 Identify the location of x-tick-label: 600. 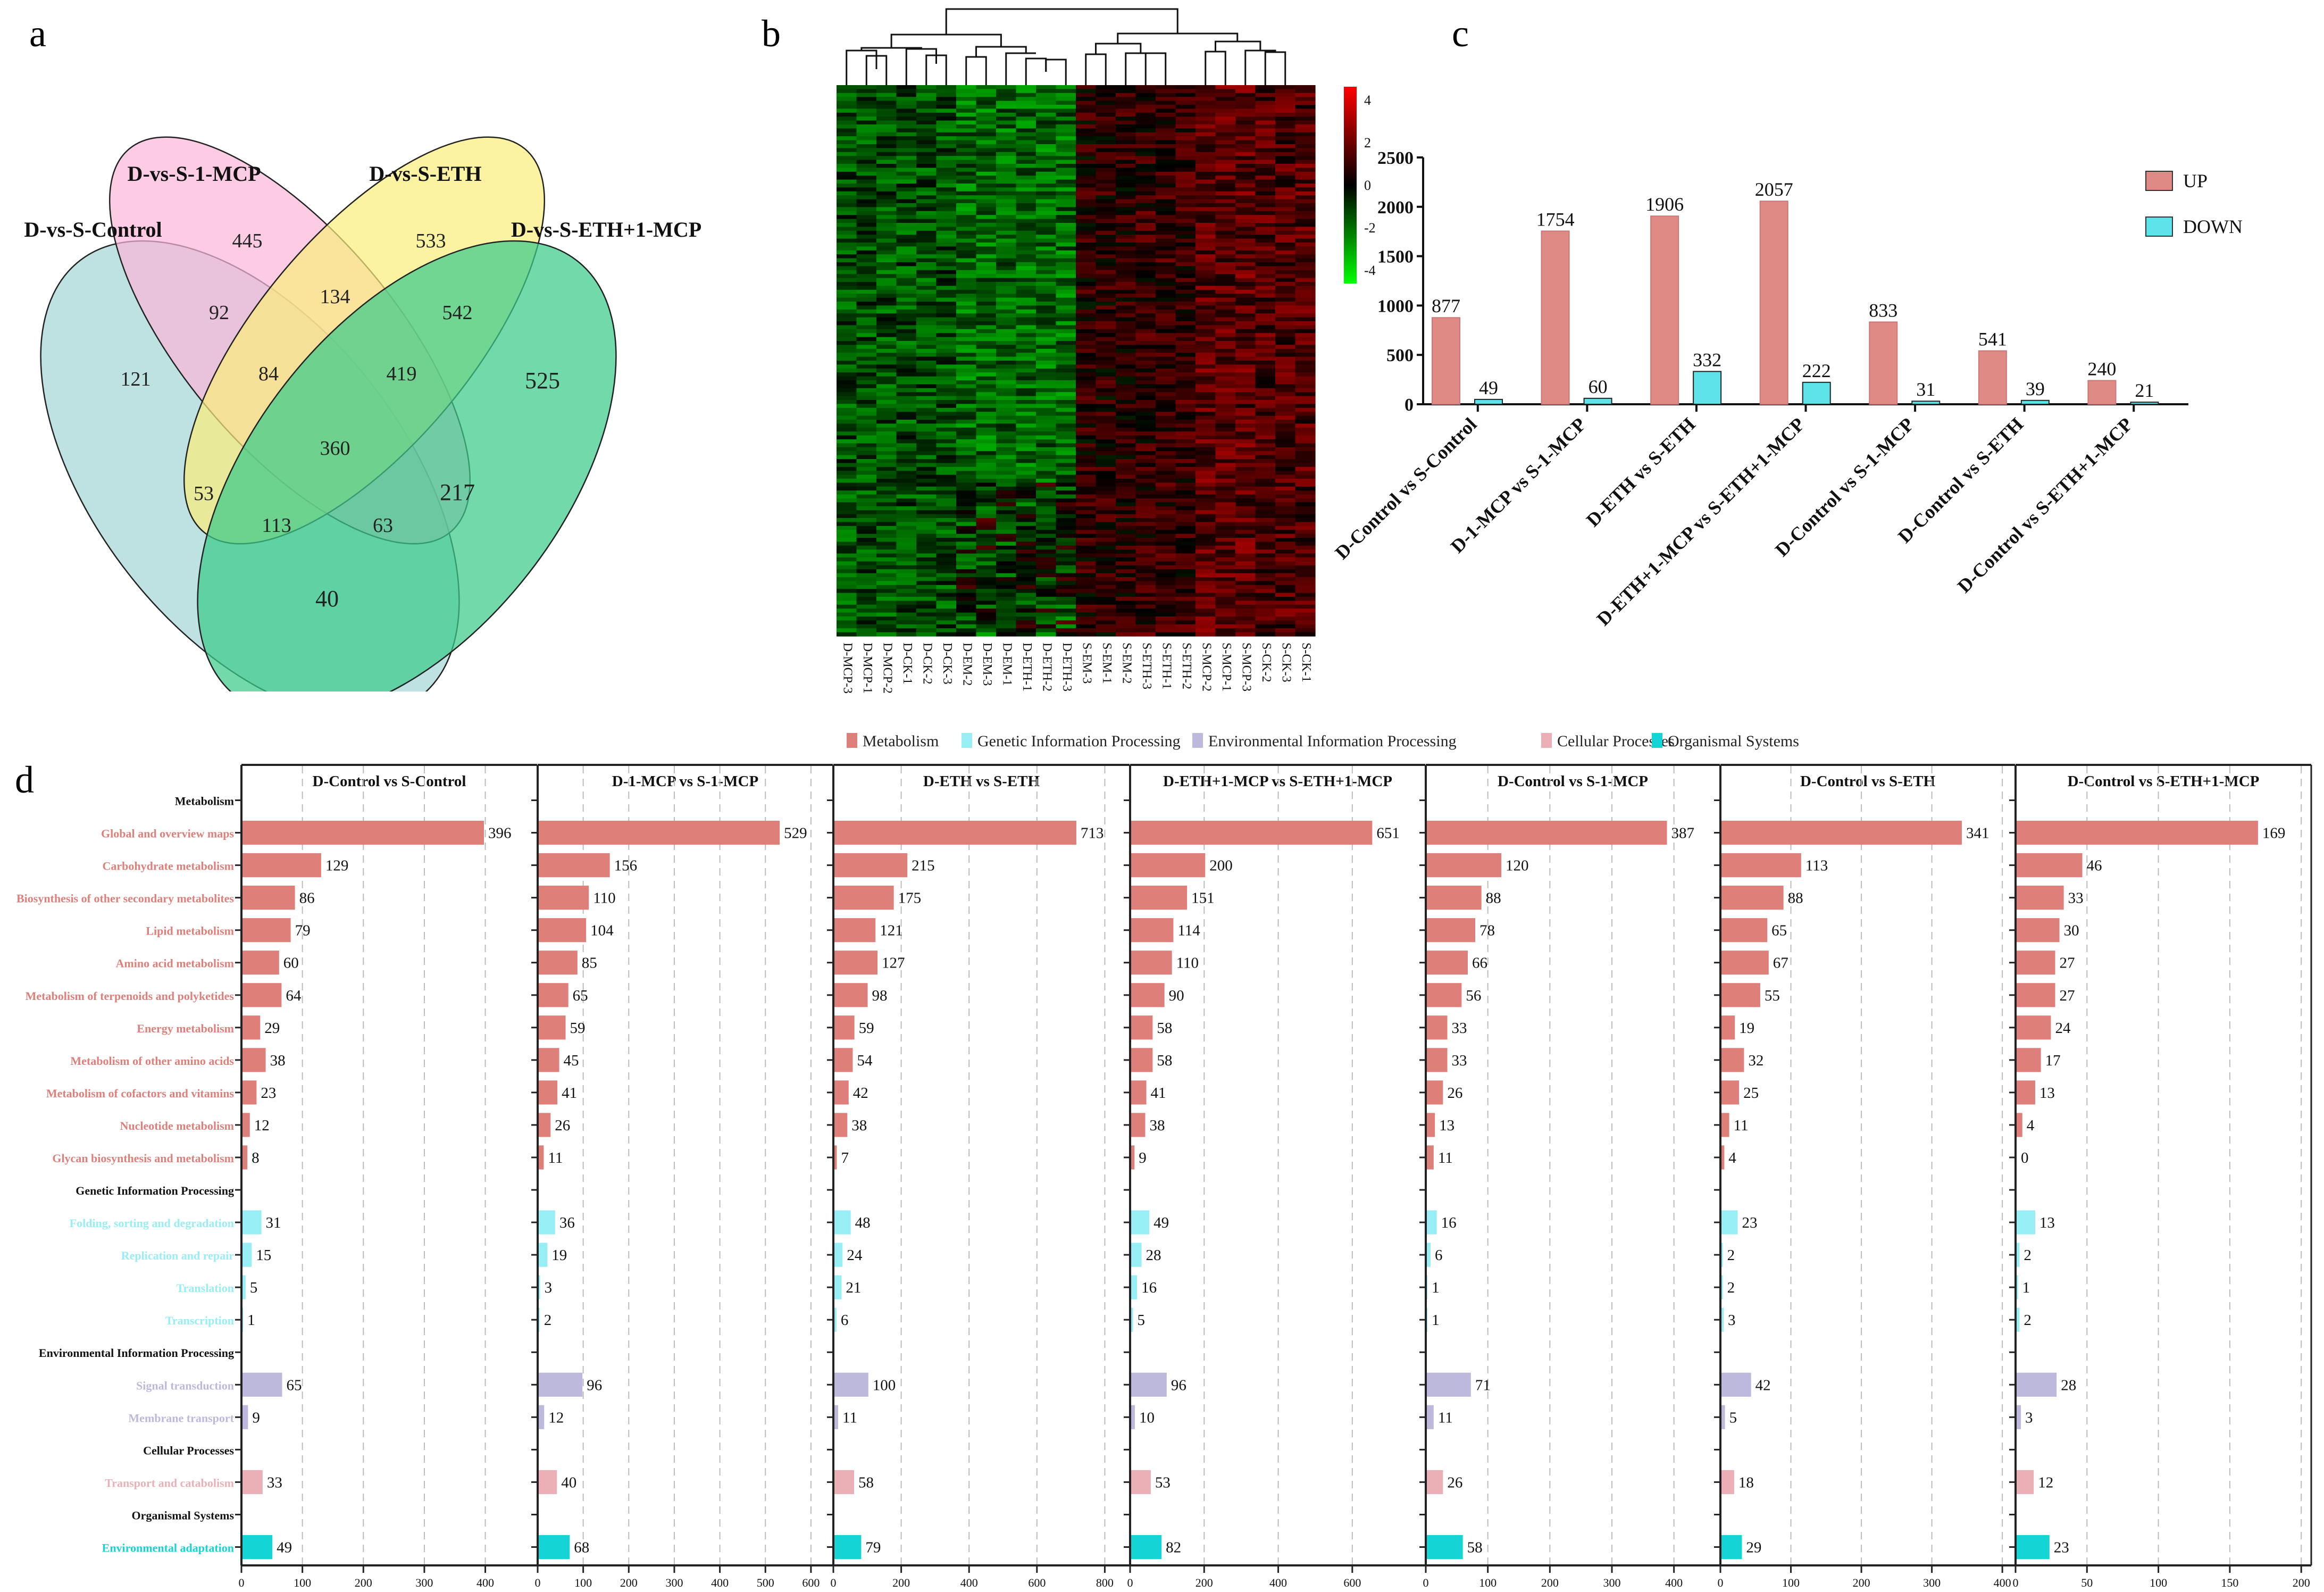
(1352, 1582).